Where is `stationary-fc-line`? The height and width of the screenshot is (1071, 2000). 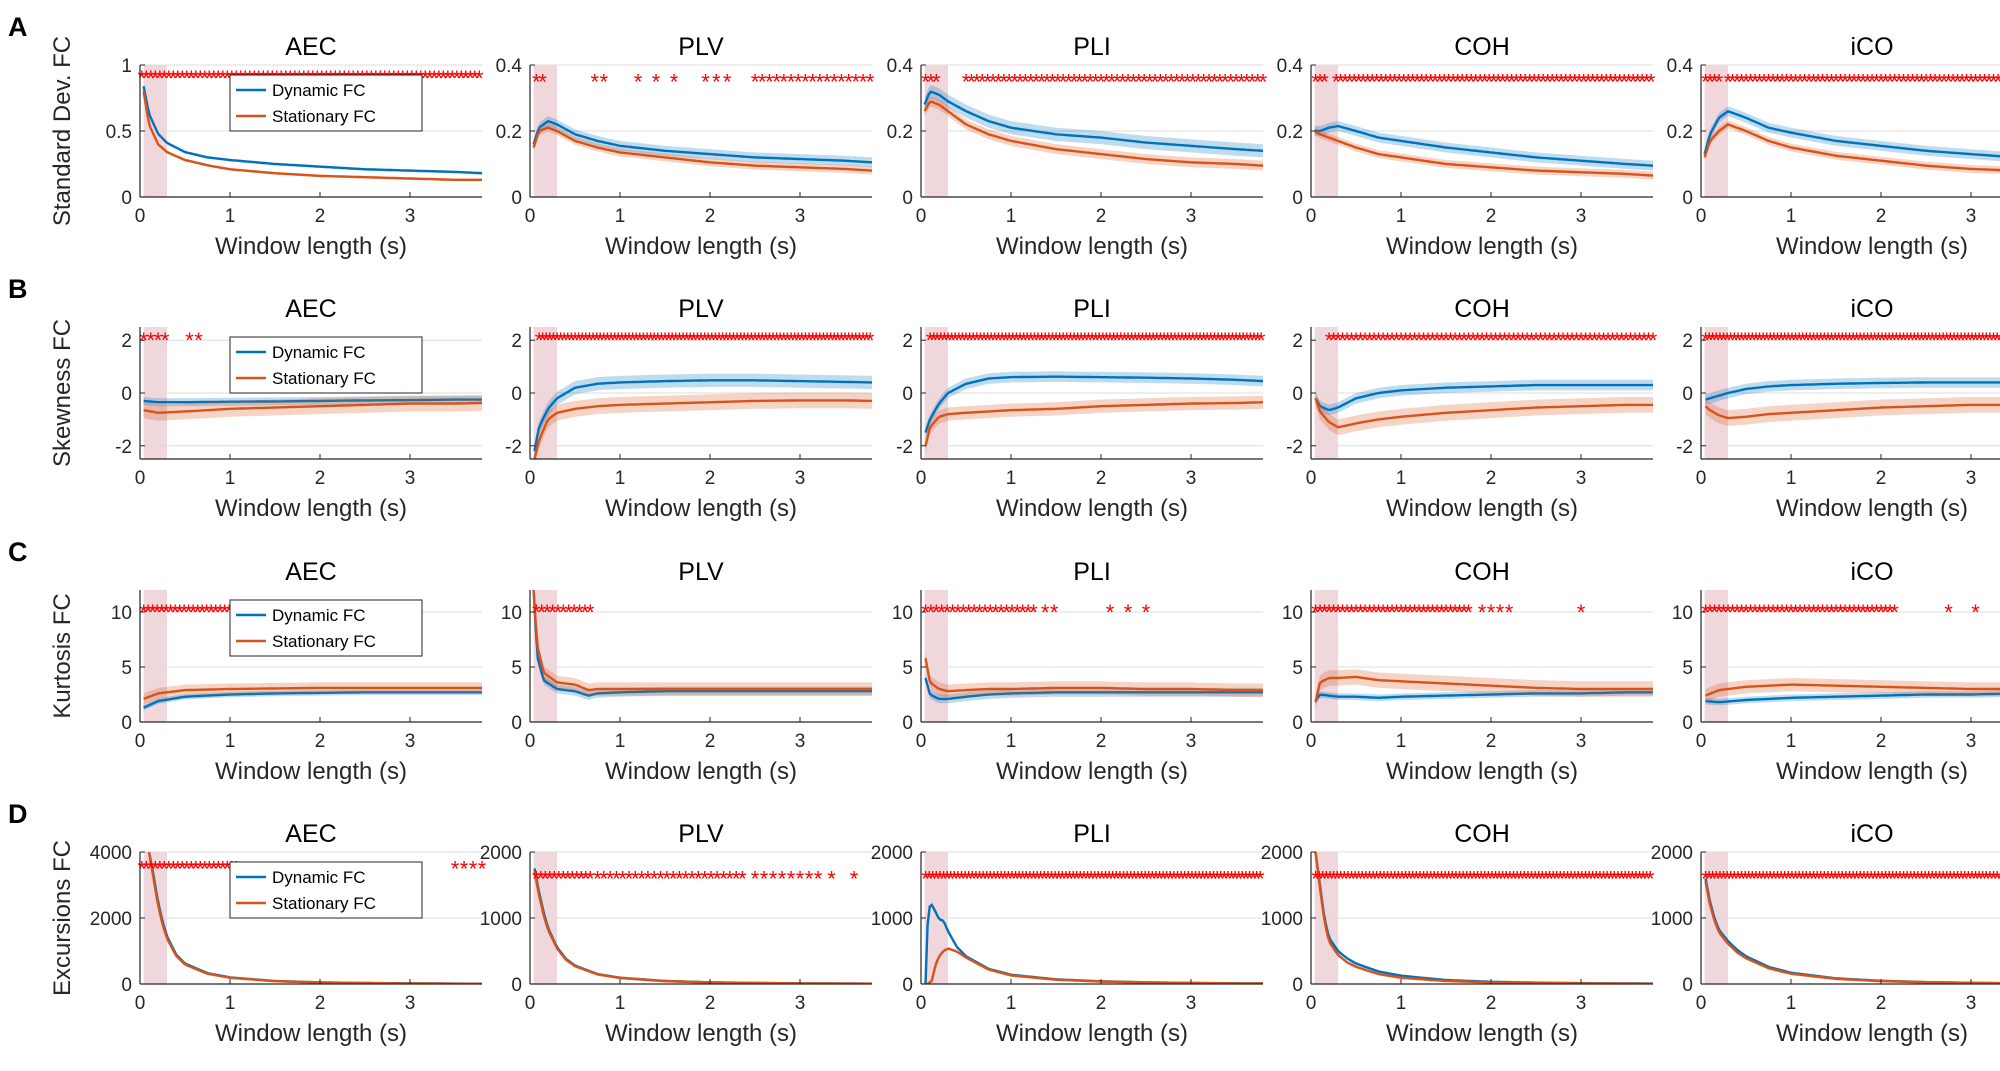 stationary-fc-line is located at coordinates (1093, 424).